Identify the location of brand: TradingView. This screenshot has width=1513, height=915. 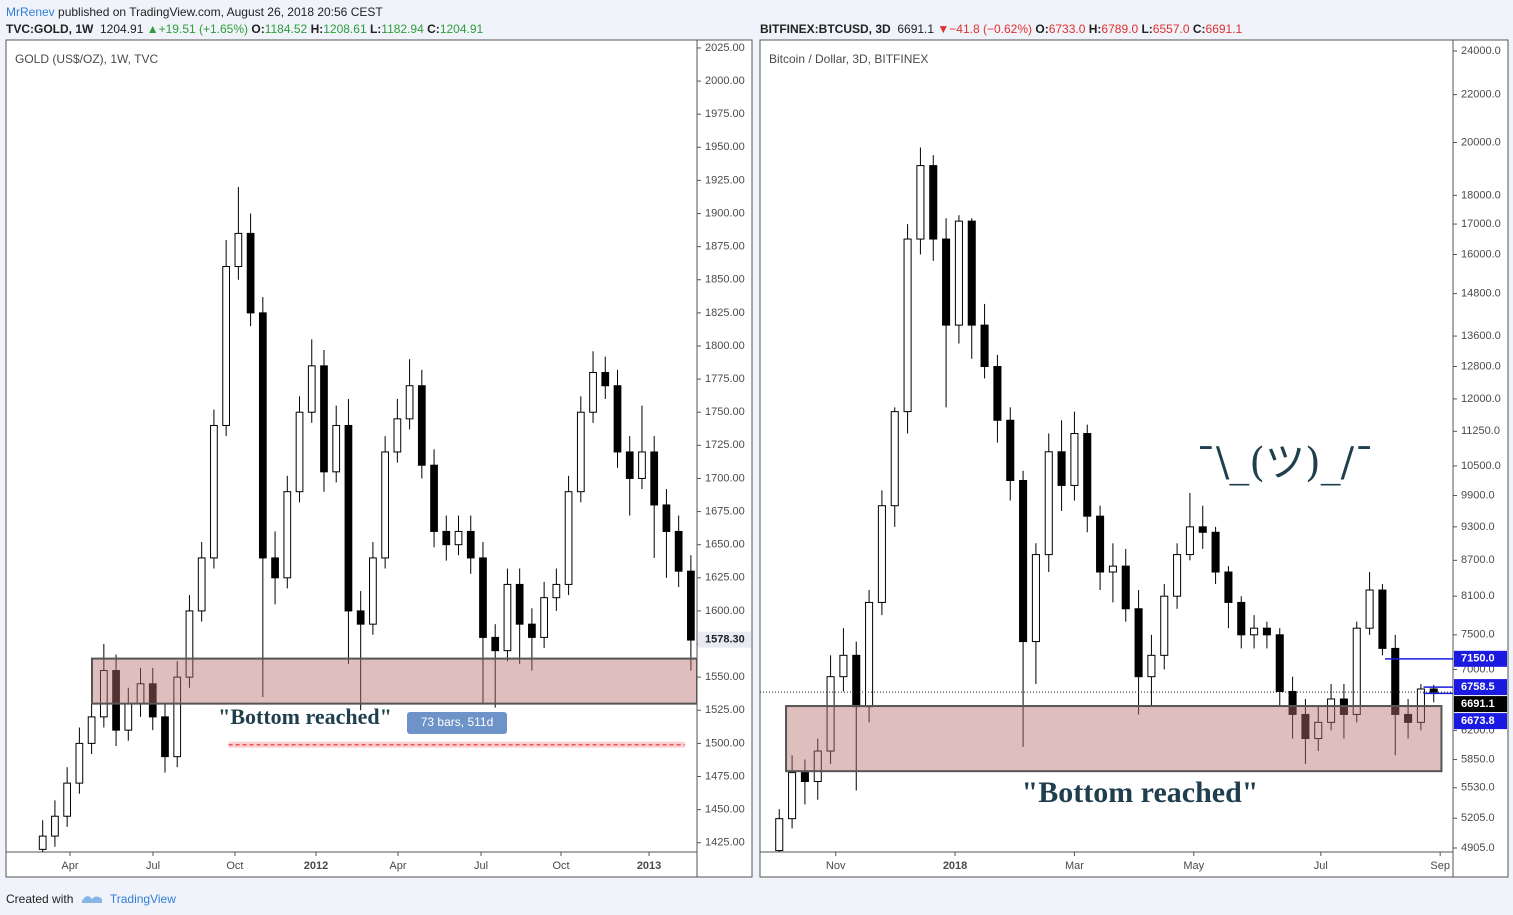
(142, 899).